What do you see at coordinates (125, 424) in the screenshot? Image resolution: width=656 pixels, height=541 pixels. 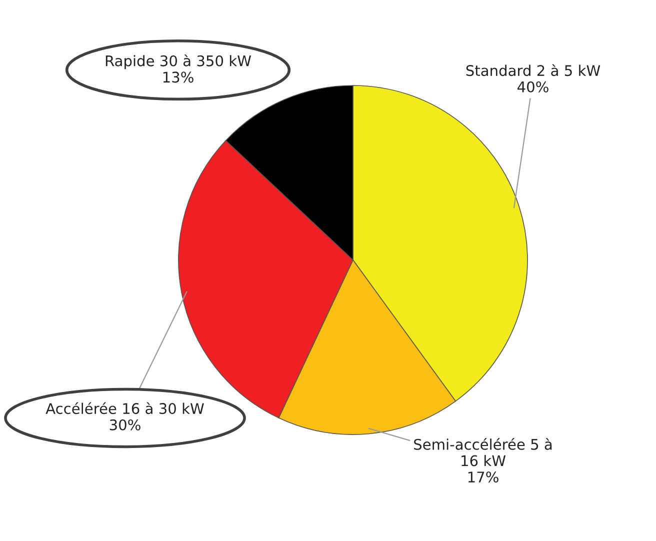 I see `data-label: 30%` at bounding box center [125, 424].